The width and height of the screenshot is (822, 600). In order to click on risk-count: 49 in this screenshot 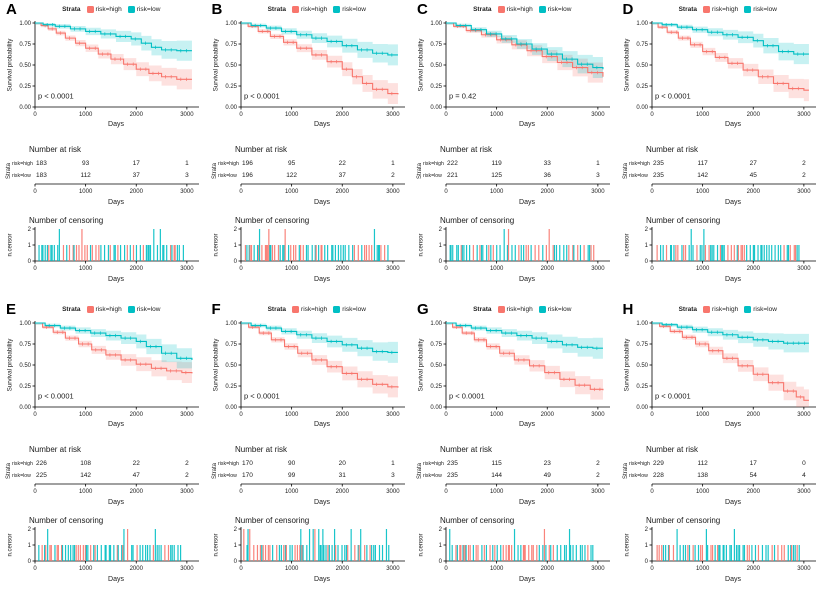, I will do `click(548, 475)`.